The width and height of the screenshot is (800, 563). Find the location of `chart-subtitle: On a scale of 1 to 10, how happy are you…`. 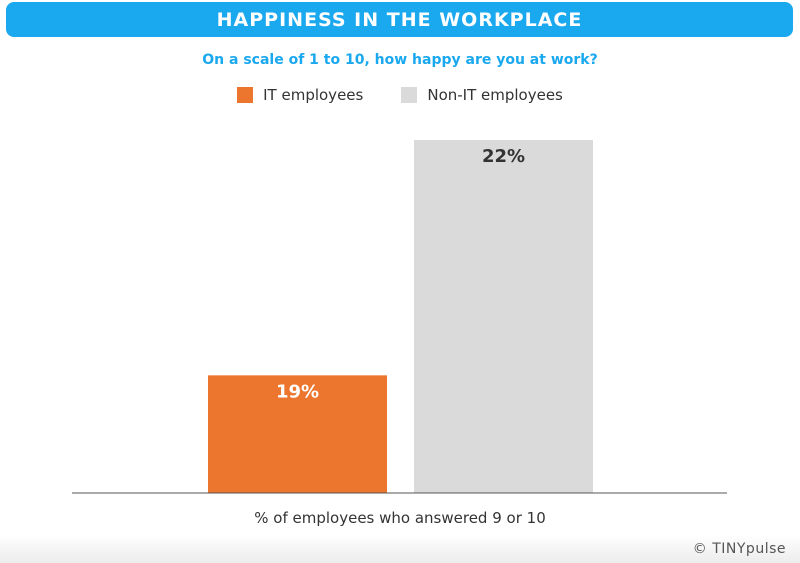

chart-subtitle: On a scale of 1 to 10, how happy are you… is located at coordinates (400, 60).